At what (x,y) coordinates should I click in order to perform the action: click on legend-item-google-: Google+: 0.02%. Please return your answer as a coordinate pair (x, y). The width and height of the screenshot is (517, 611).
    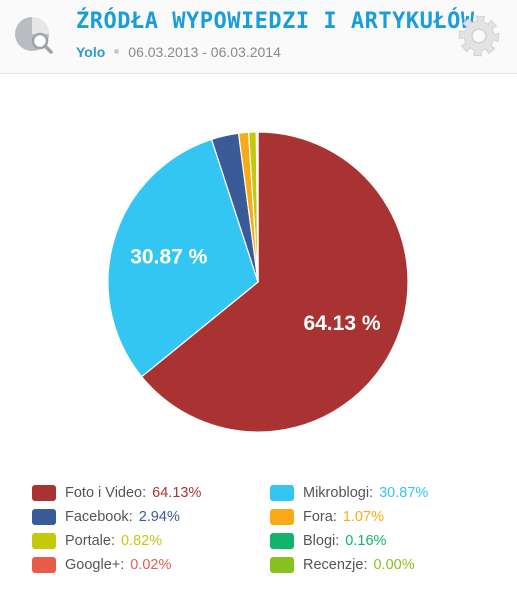
    Looking at the image, I should click on (151, 565).